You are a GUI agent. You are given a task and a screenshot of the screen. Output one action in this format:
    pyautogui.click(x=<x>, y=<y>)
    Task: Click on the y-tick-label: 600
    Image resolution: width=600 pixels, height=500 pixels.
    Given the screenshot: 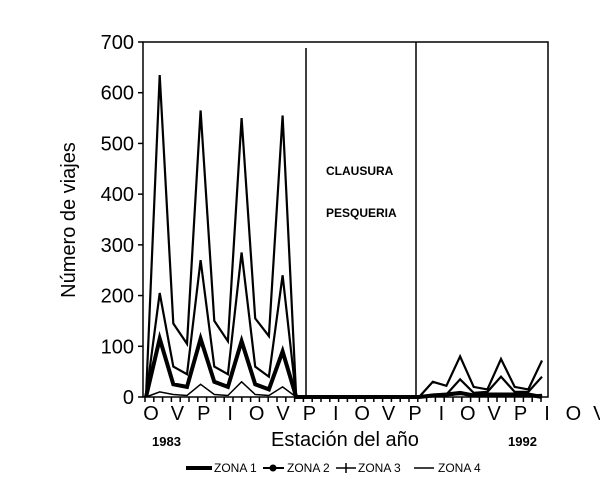 What is the action you would take?
    pyautogui.click(x=117, y=94)
    